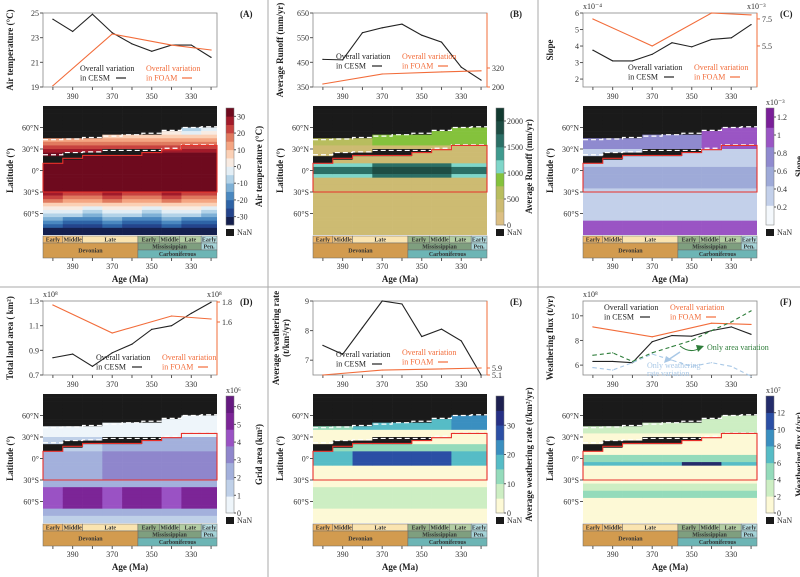 This screenshot has height=577, width=800. I want to click on colorbar-tick-label: -20, so click(242, 200).